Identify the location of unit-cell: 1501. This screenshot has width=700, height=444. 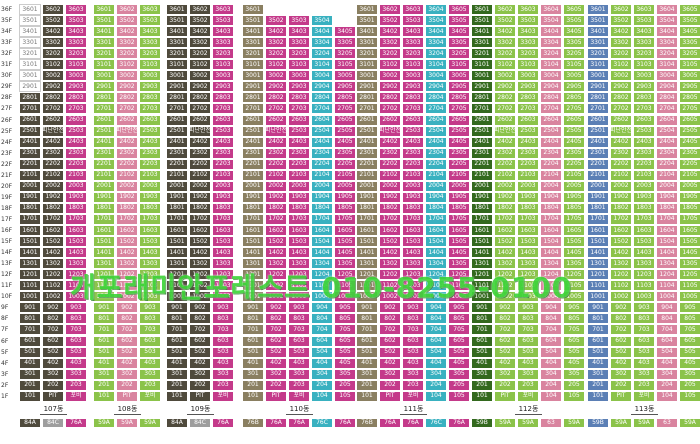
(104, 242).